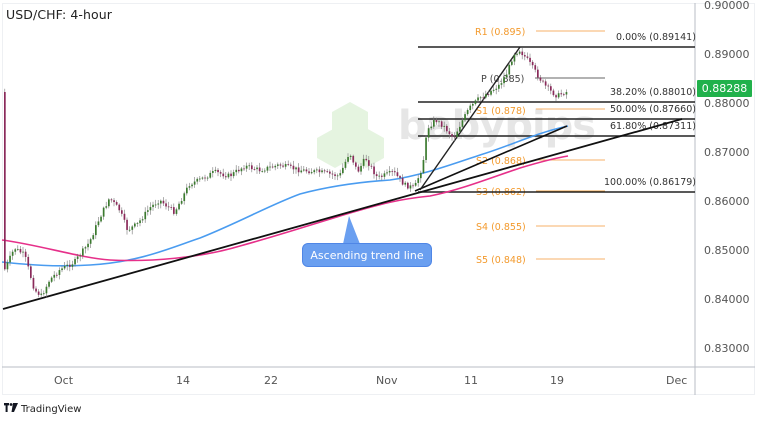 This screenshot has height=424, width=768. What do you see at coordinates (727, 6) in the screenshot?
I see `svg-text: 0.90000` at bounding box center [727, 6].